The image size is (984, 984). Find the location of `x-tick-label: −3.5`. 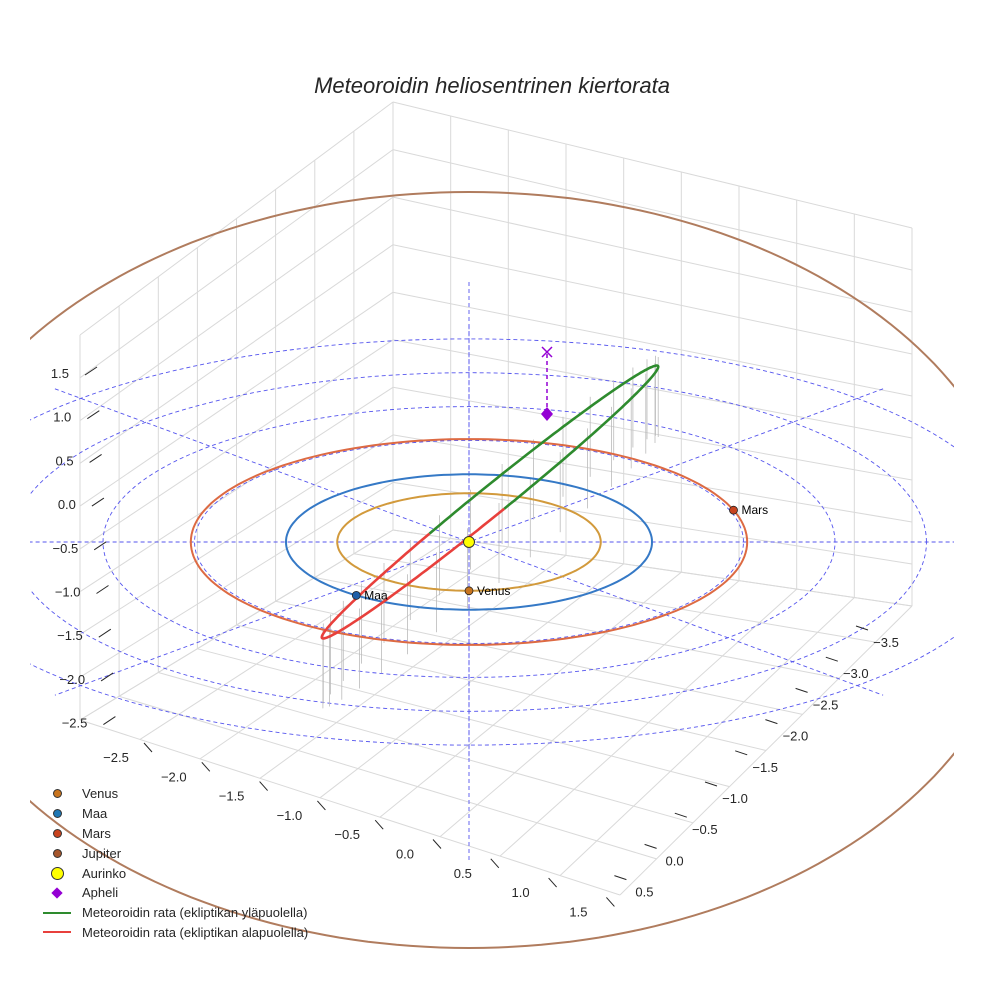

x-tick-label: −3.5 is located at coordinates (886, 642).